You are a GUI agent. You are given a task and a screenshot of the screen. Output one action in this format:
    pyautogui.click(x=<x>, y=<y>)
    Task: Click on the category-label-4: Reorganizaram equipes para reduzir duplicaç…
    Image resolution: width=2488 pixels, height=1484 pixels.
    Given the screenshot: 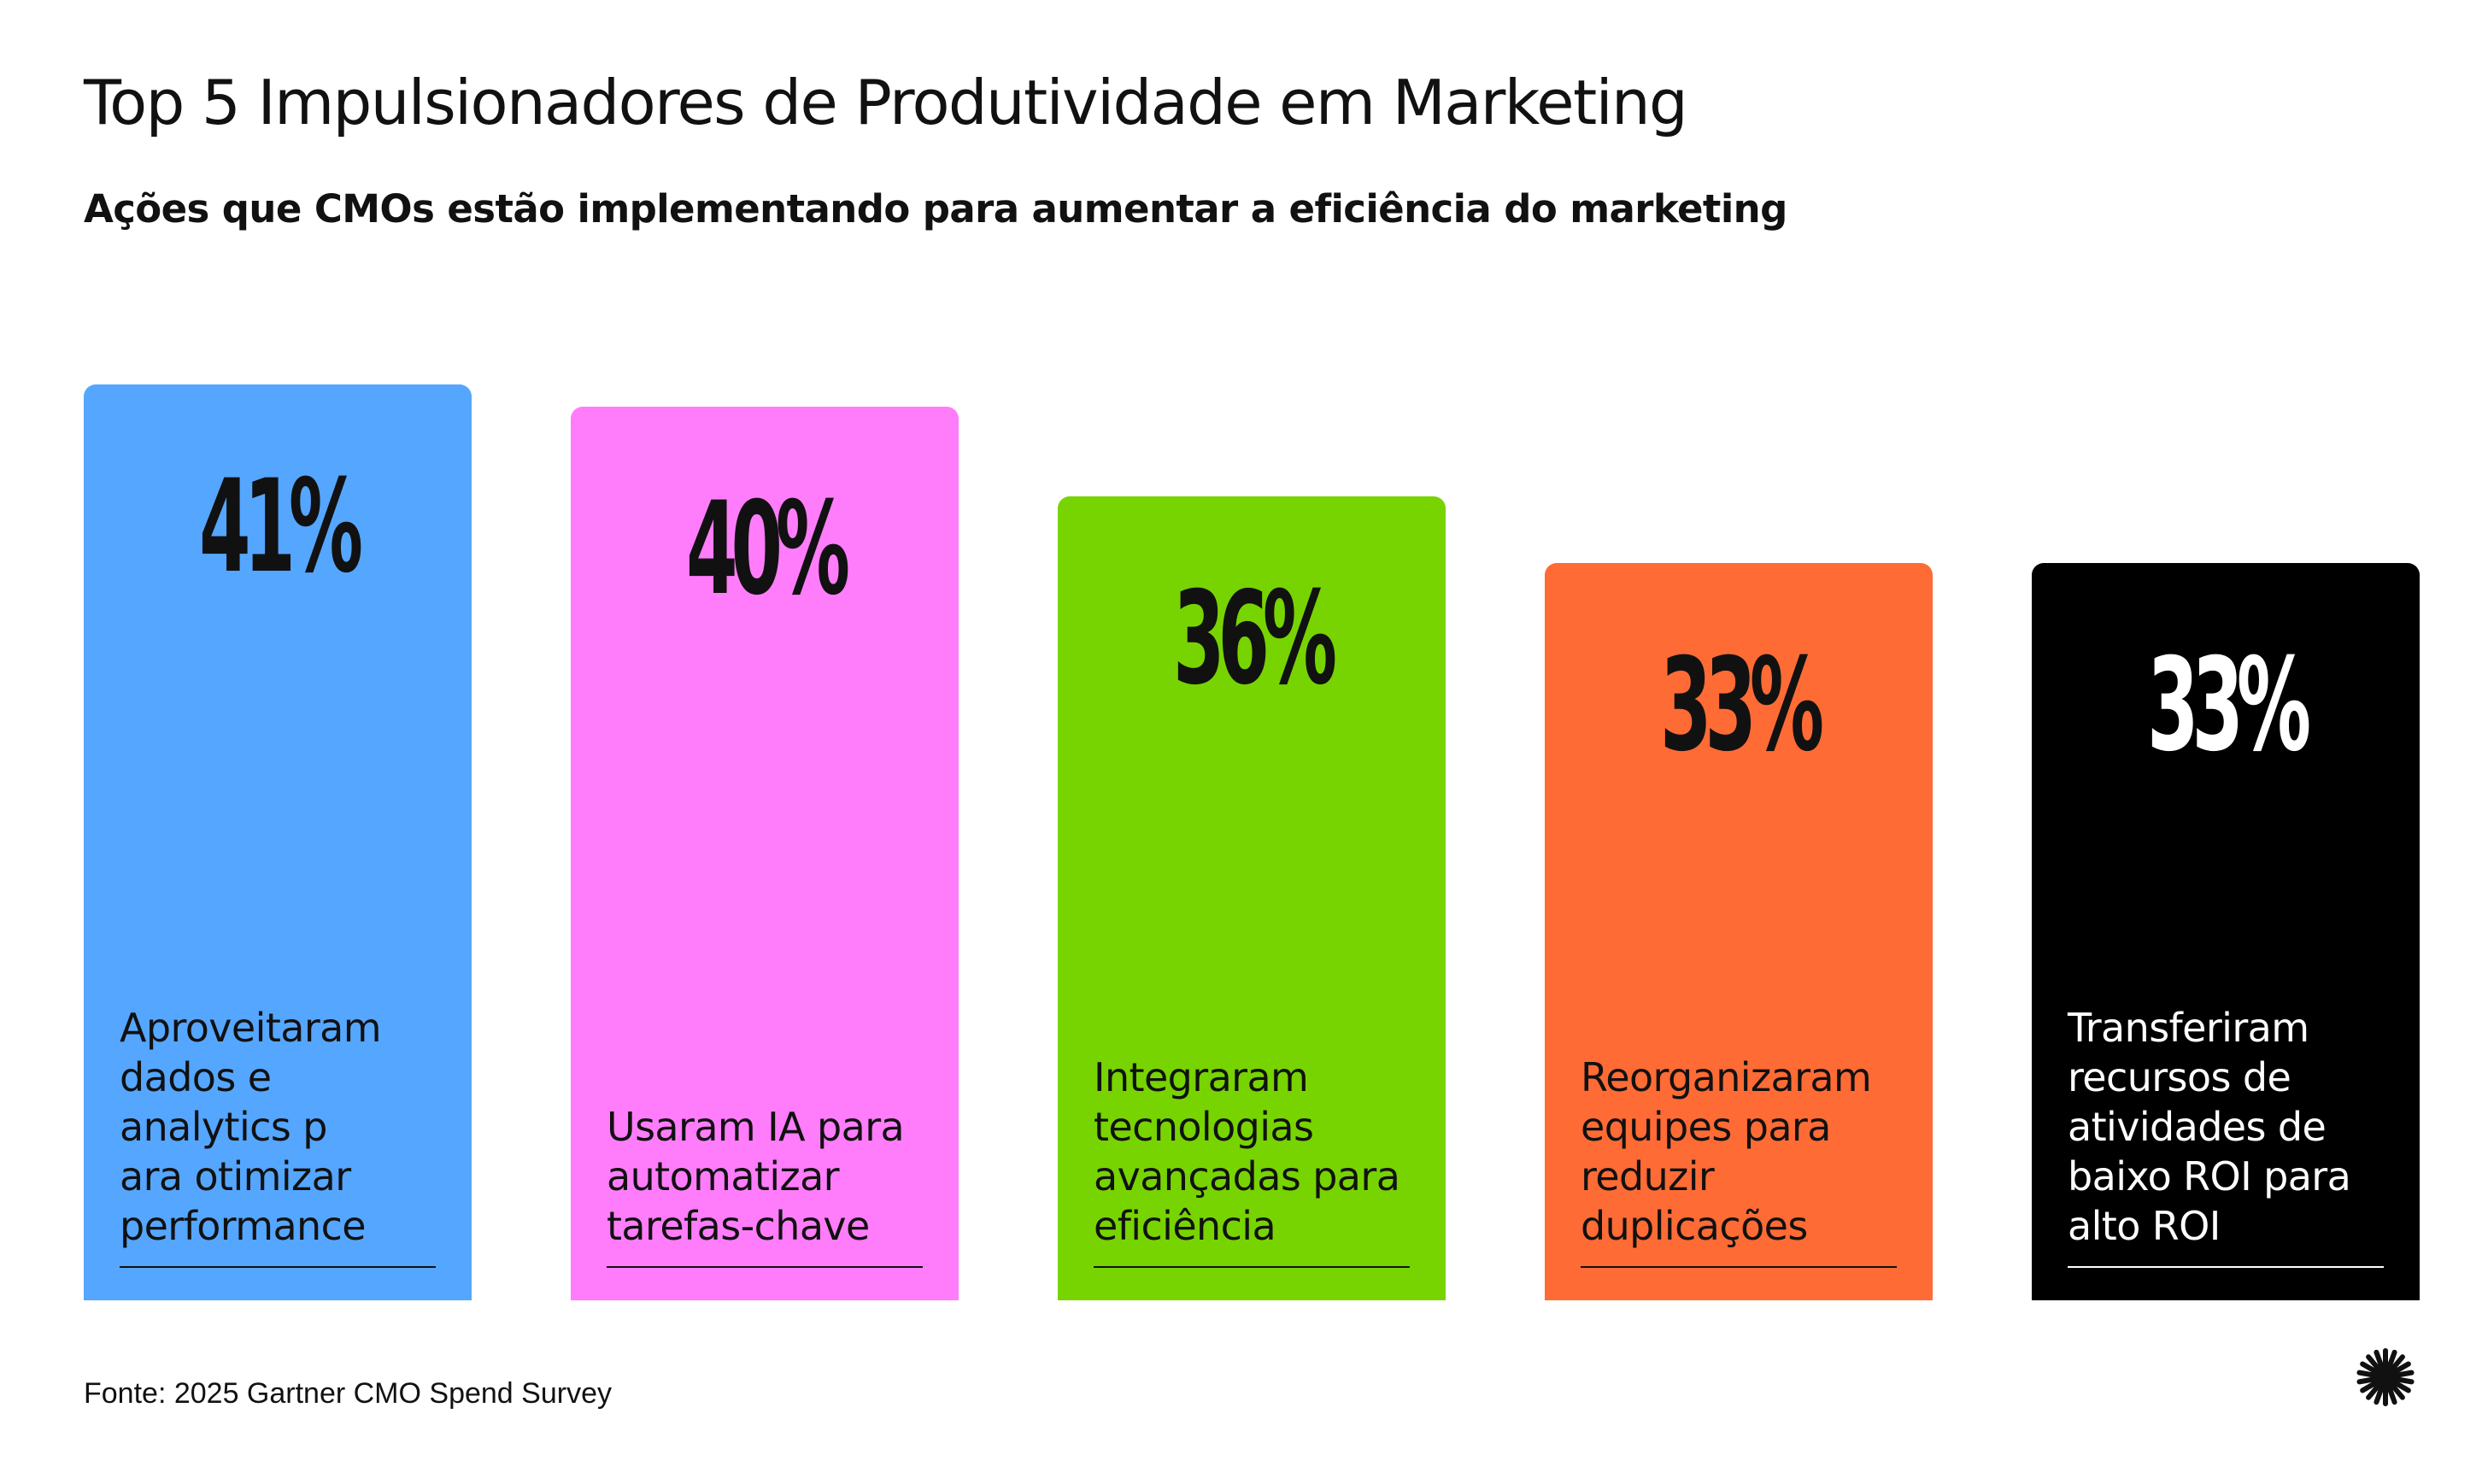 What is the action you would take?
    pyautogui.click(x=1742, y=1152)
    